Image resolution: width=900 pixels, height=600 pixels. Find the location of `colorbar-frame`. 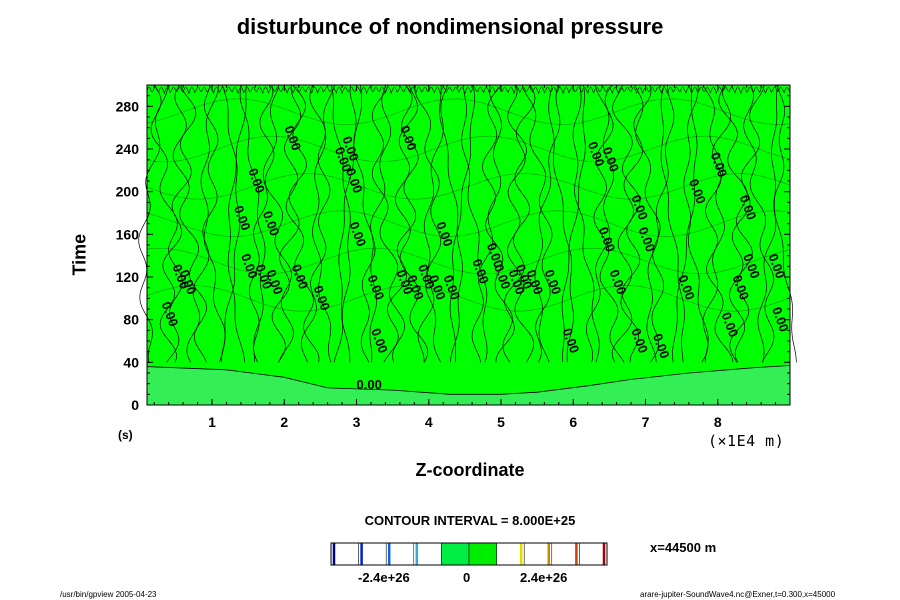

colorbar-frame is located at coordinates (469, 554).